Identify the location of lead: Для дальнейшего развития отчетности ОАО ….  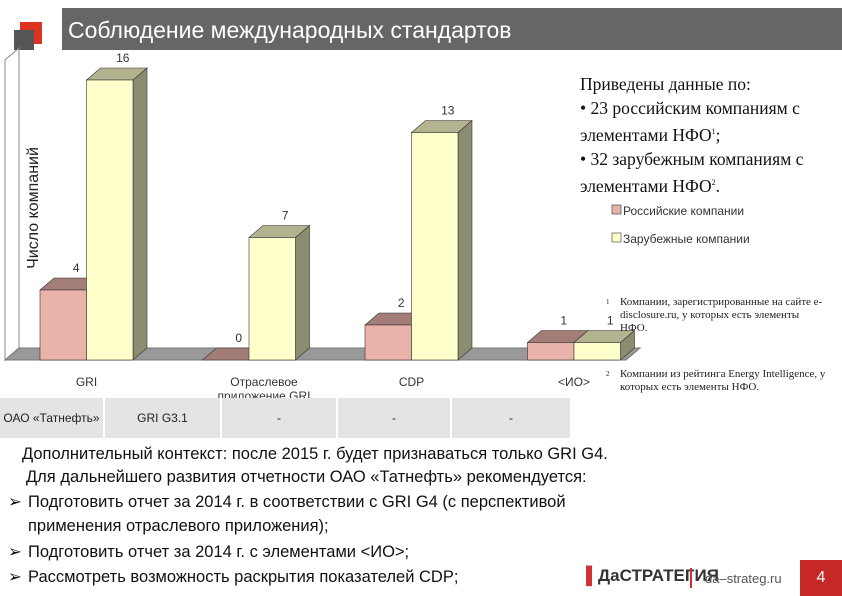
(306, 477).